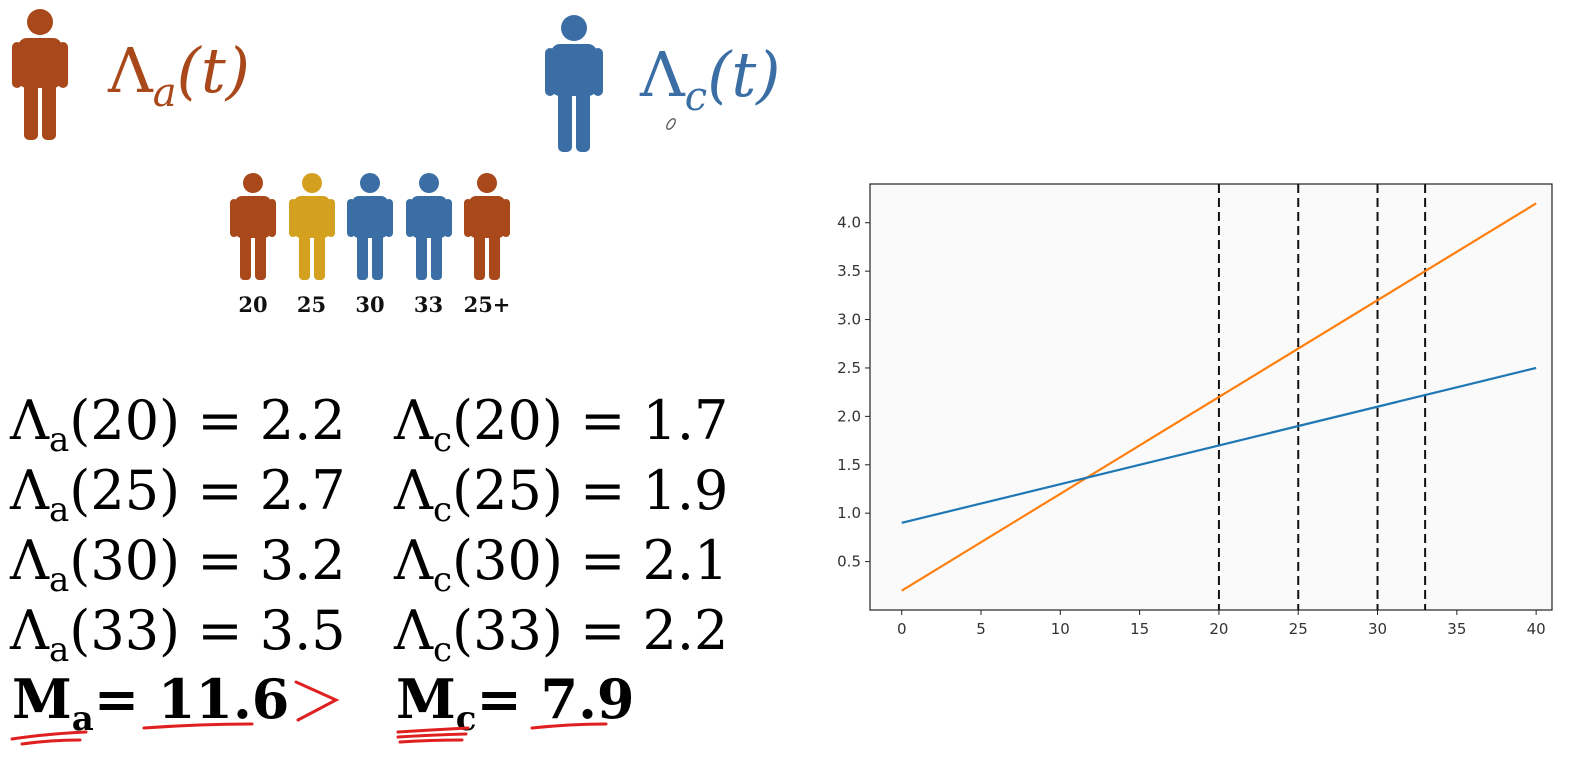 This screenshot has height=765, width=1586. What do you see at coordinates (179, 75) in the screenshot?
I see `lambda-a-label: Λa(t)` at bounding box center [179, 75].